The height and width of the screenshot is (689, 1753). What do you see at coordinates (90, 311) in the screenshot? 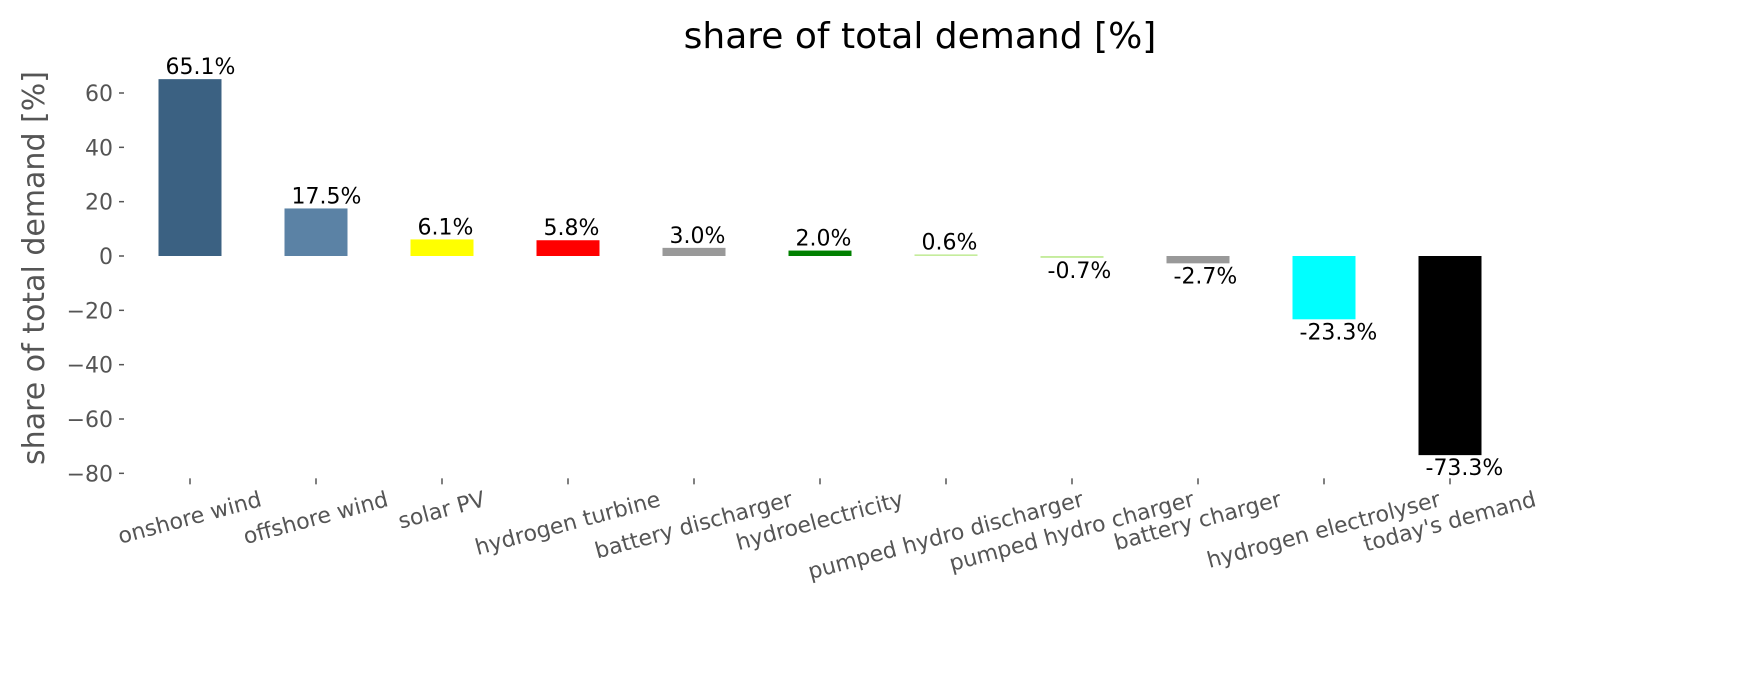
I see `y-tick-label: −20` at bounding box center [90, 311].